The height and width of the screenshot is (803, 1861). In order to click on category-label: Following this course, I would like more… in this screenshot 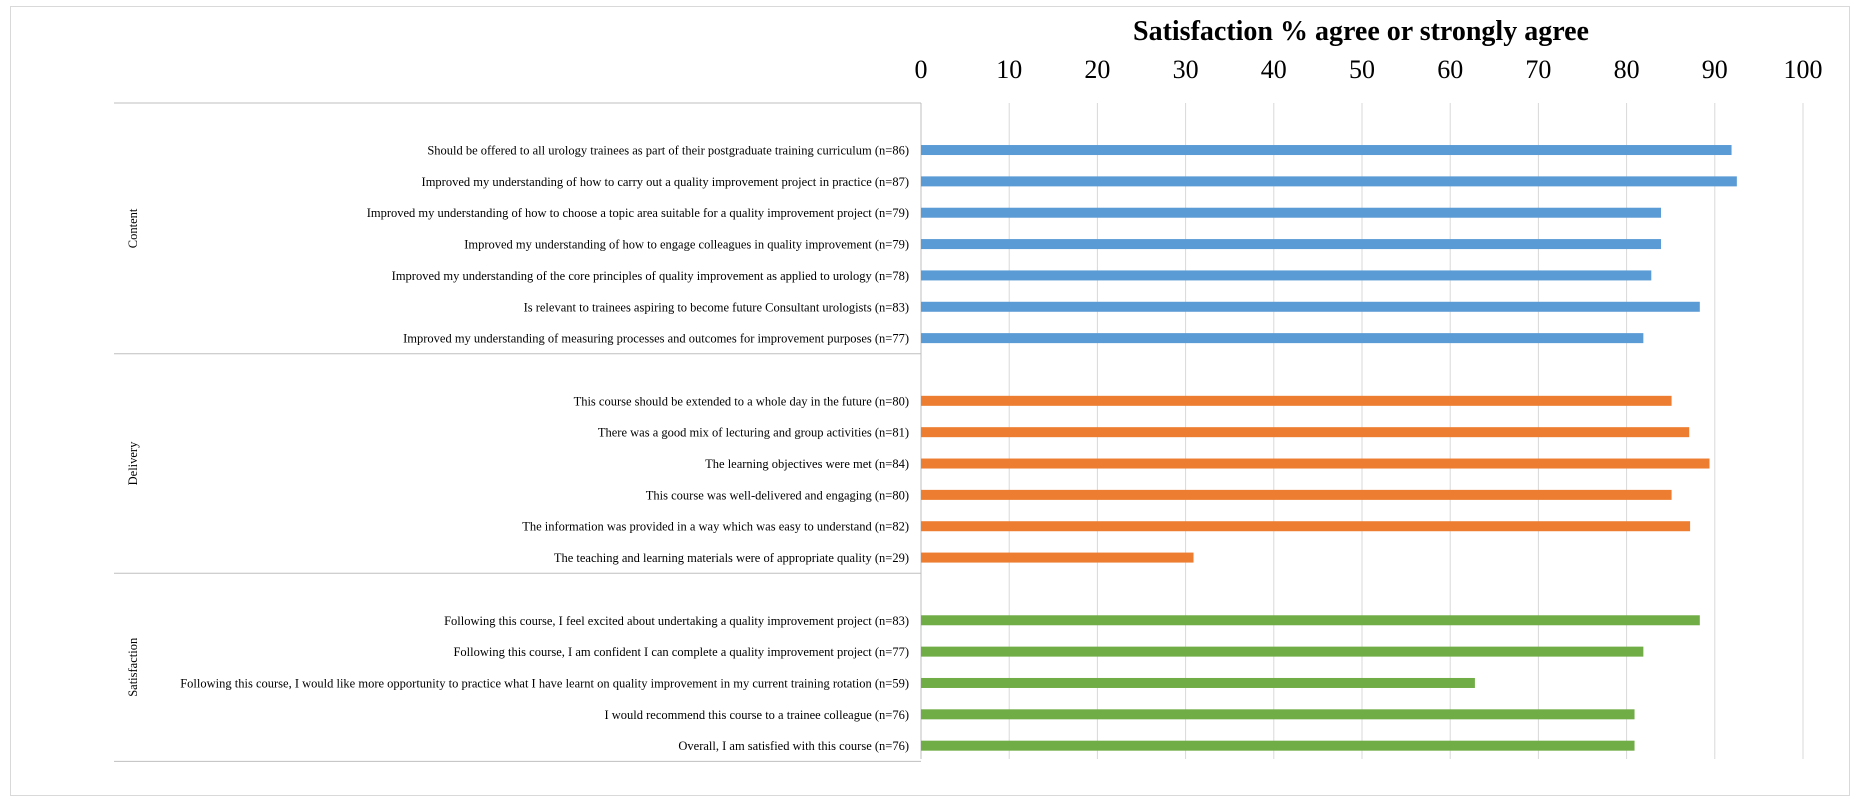, I will do `click(544, 683)`.